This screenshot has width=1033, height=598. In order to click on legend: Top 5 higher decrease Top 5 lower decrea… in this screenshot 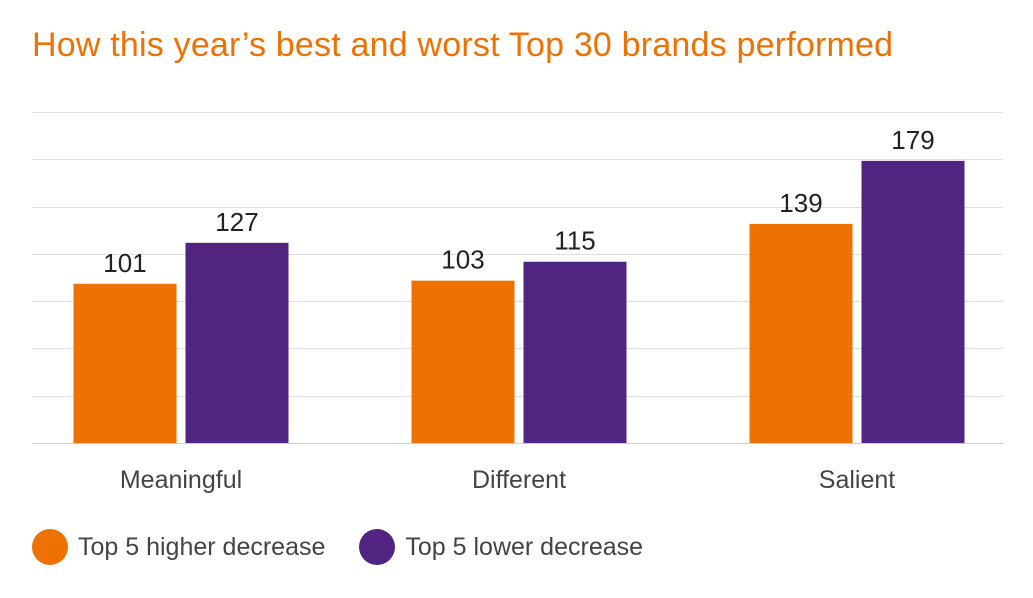, I will do `click(337, 547)`.